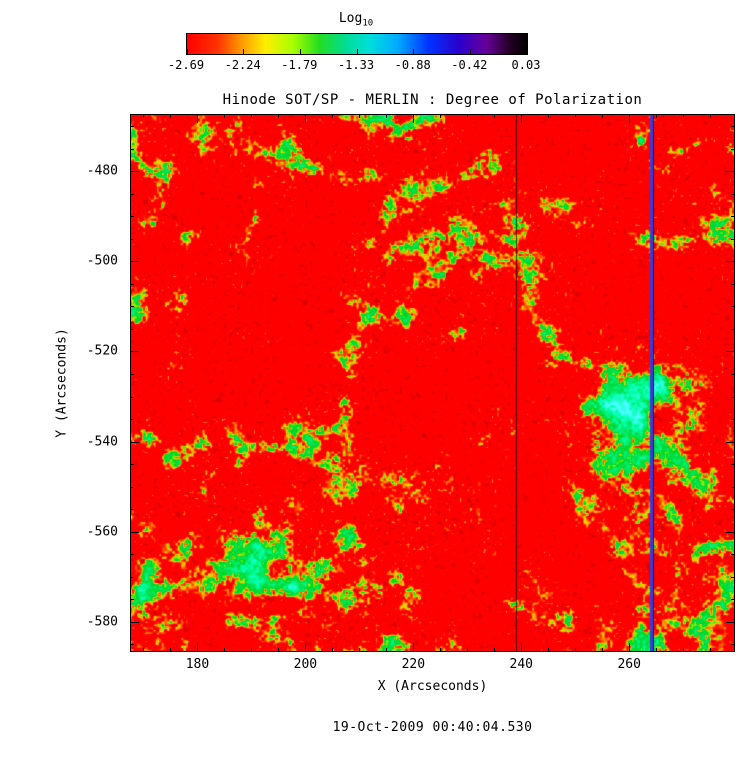  I want to click on colorbar-tick-label: -1.33, so click(356, 65).